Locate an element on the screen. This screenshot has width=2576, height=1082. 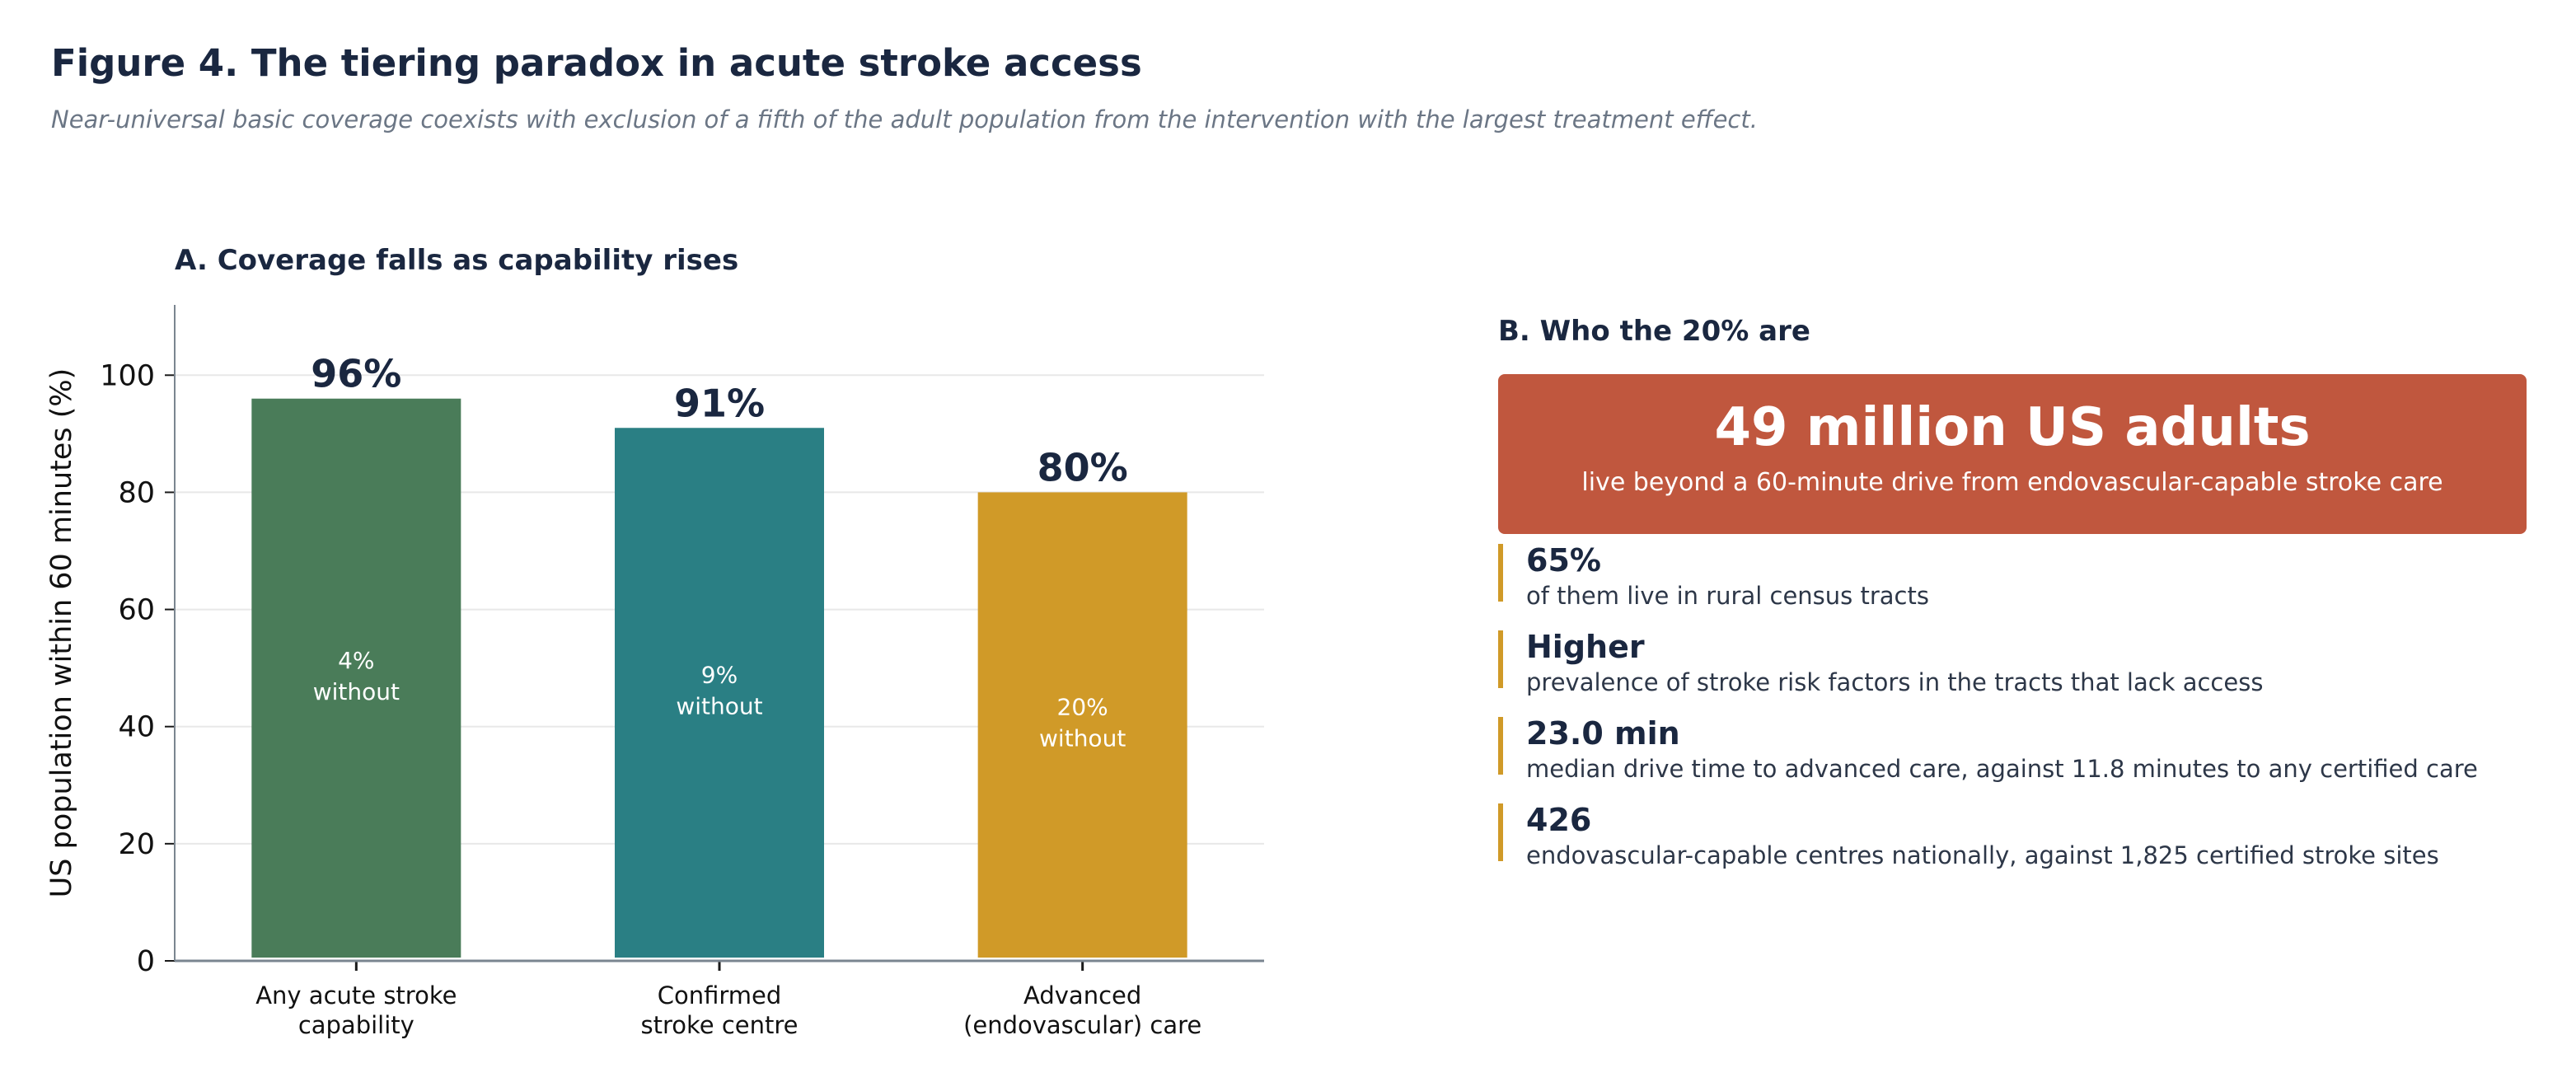
stat-value: 65% is located at coordinates (1563, 560).